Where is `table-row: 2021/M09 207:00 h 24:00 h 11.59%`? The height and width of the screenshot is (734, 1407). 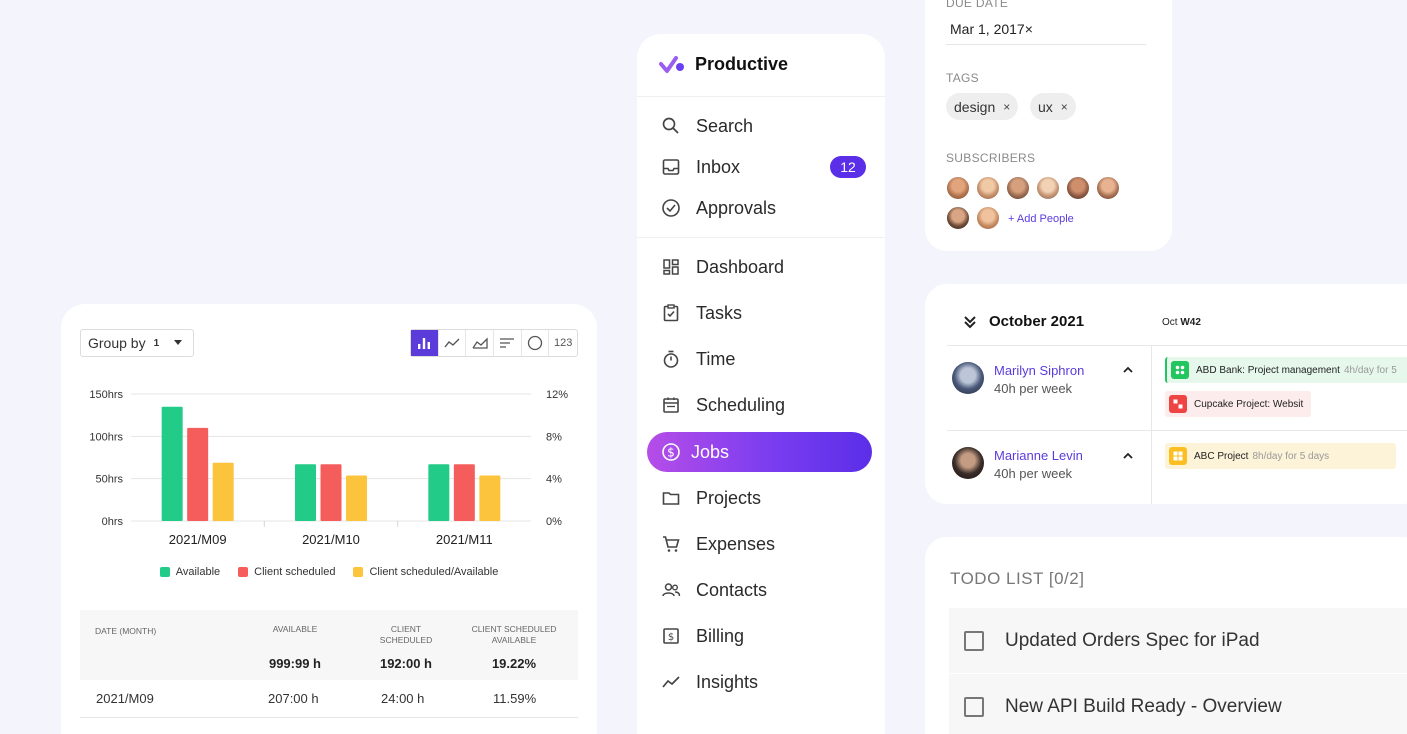 table-row: 2021/M09 207:00 h 24:00 h 11.59% is located at coordinates (329, 699).